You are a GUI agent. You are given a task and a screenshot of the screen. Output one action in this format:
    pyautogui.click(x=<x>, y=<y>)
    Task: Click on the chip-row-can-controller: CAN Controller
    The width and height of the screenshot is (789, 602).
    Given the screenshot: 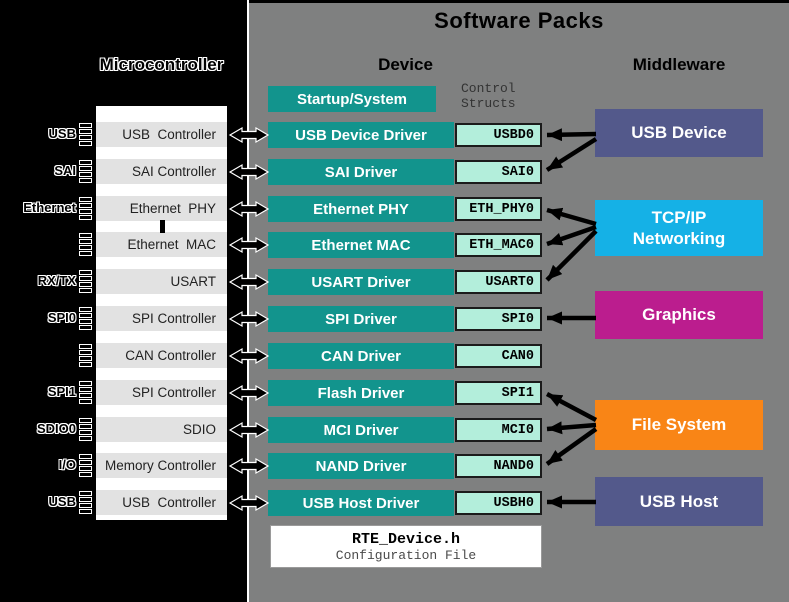 What is the action you would take?
    pyautogui.click(x=161, y=355)
    